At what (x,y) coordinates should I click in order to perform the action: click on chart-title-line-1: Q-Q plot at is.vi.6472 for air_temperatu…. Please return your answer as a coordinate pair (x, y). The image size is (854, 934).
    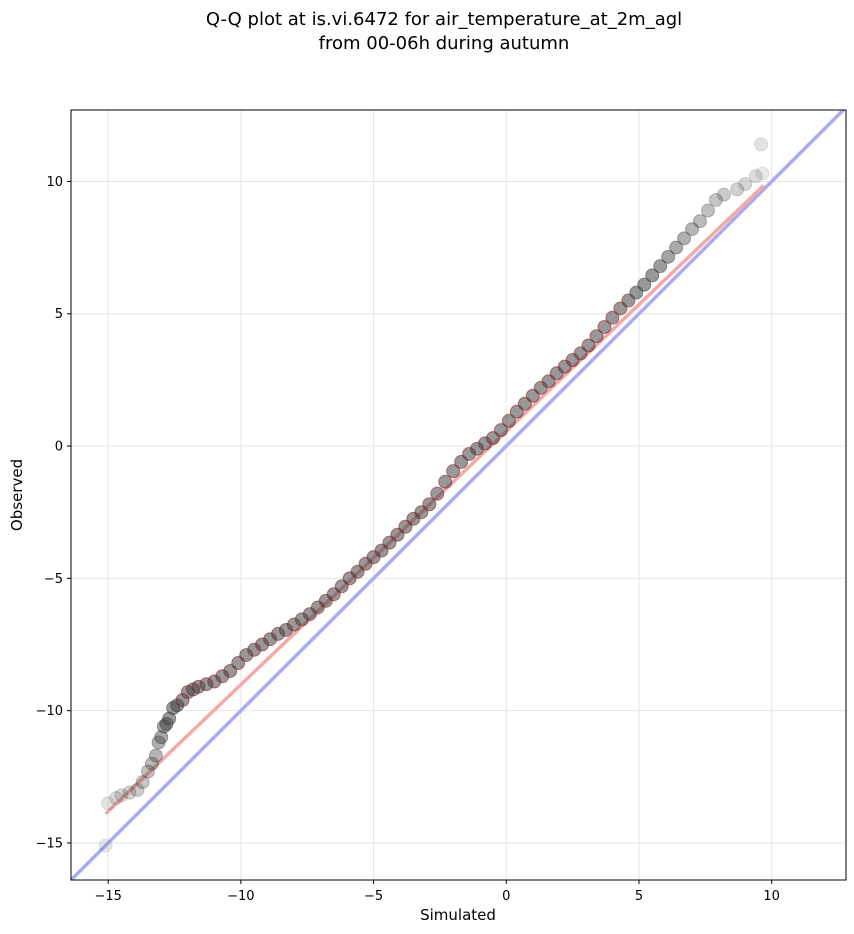
    Looking at the image, I should click on (444, 19).